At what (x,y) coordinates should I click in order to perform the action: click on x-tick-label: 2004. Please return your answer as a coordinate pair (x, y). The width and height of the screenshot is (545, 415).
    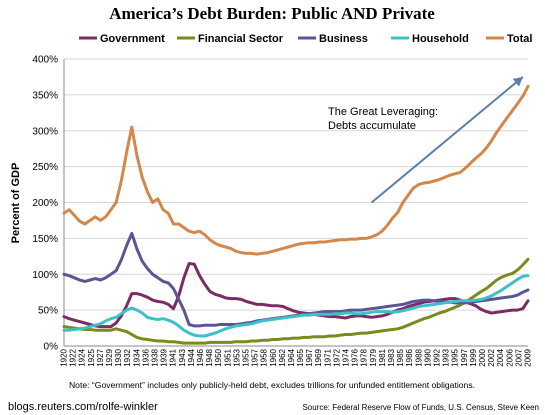
    Looking at the image, I should click on (500, 357).